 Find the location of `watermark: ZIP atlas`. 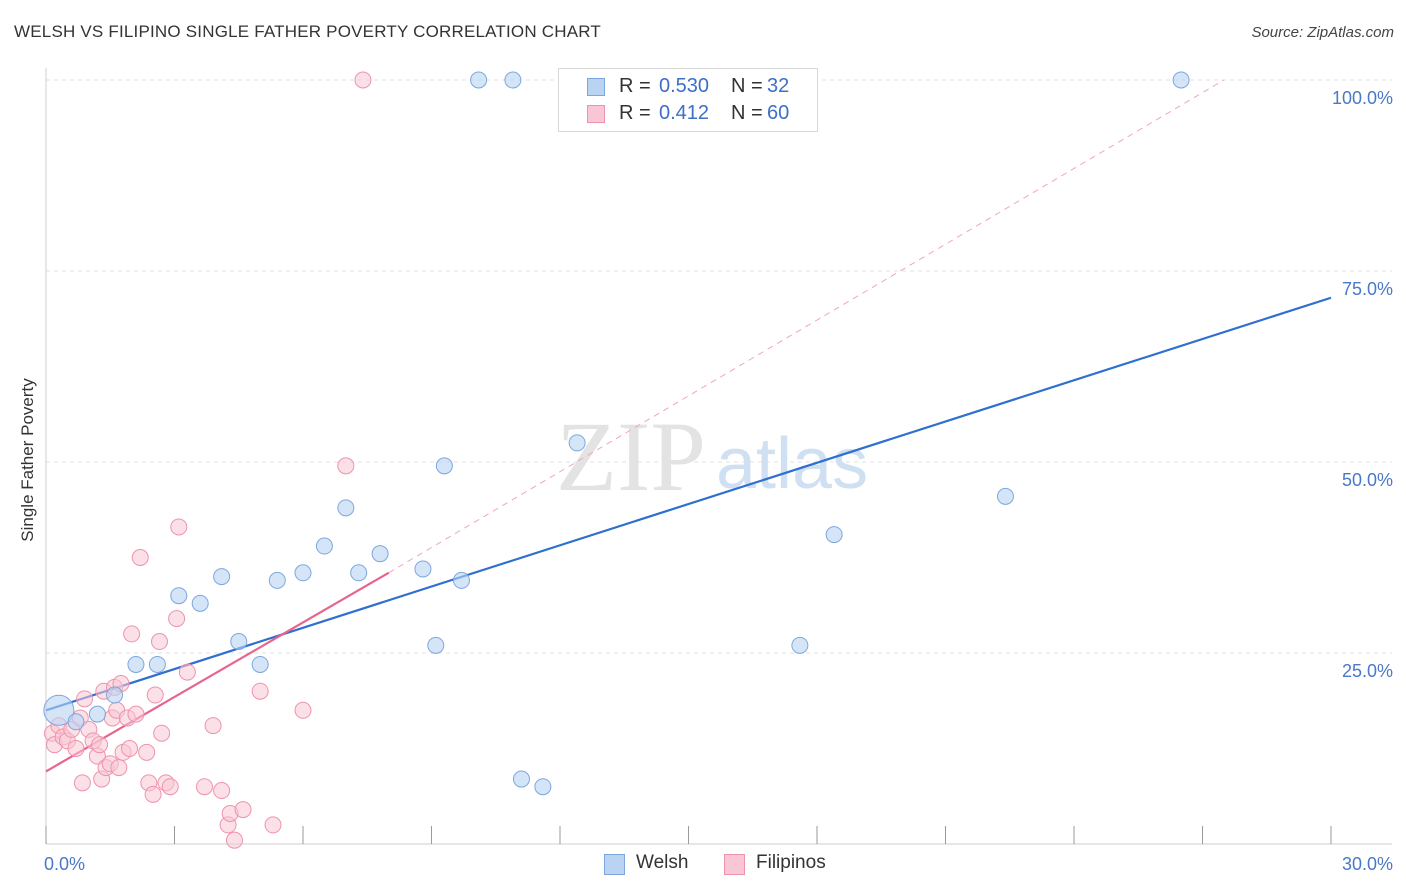

watermark: ZIP atlas is located at coordinates (712, 456).